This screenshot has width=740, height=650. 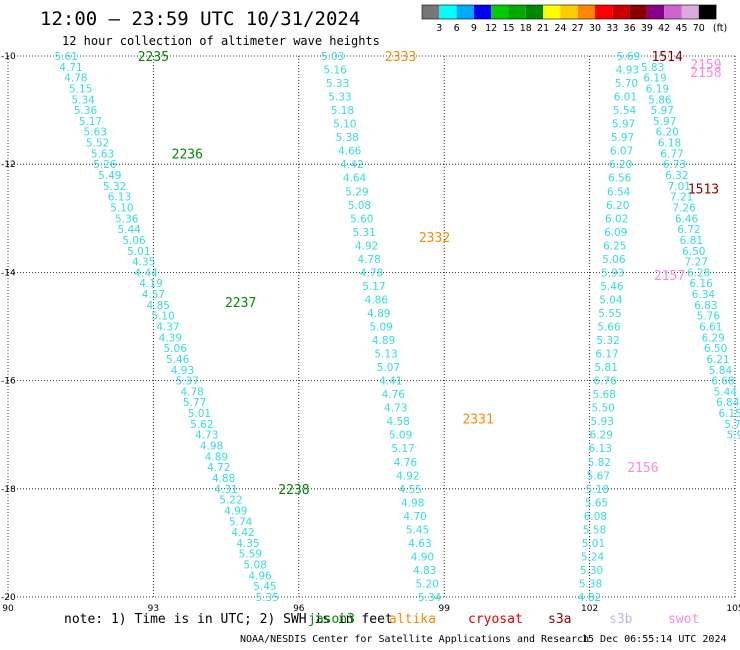 What do you see at coordinates (430, 598) in the screenshot?
I see `wave-height-value: 5.34` at bounding box center [430, 598].